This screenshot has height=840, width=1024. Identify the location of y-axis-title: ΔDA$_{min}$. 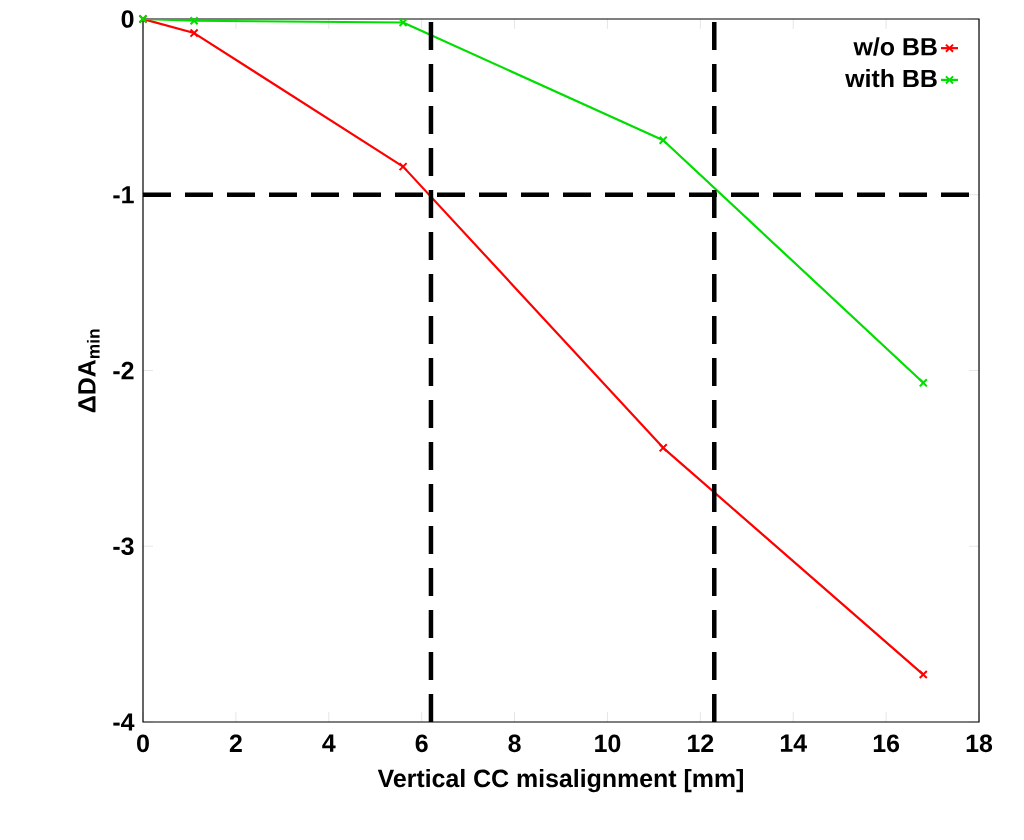
(89, 371).